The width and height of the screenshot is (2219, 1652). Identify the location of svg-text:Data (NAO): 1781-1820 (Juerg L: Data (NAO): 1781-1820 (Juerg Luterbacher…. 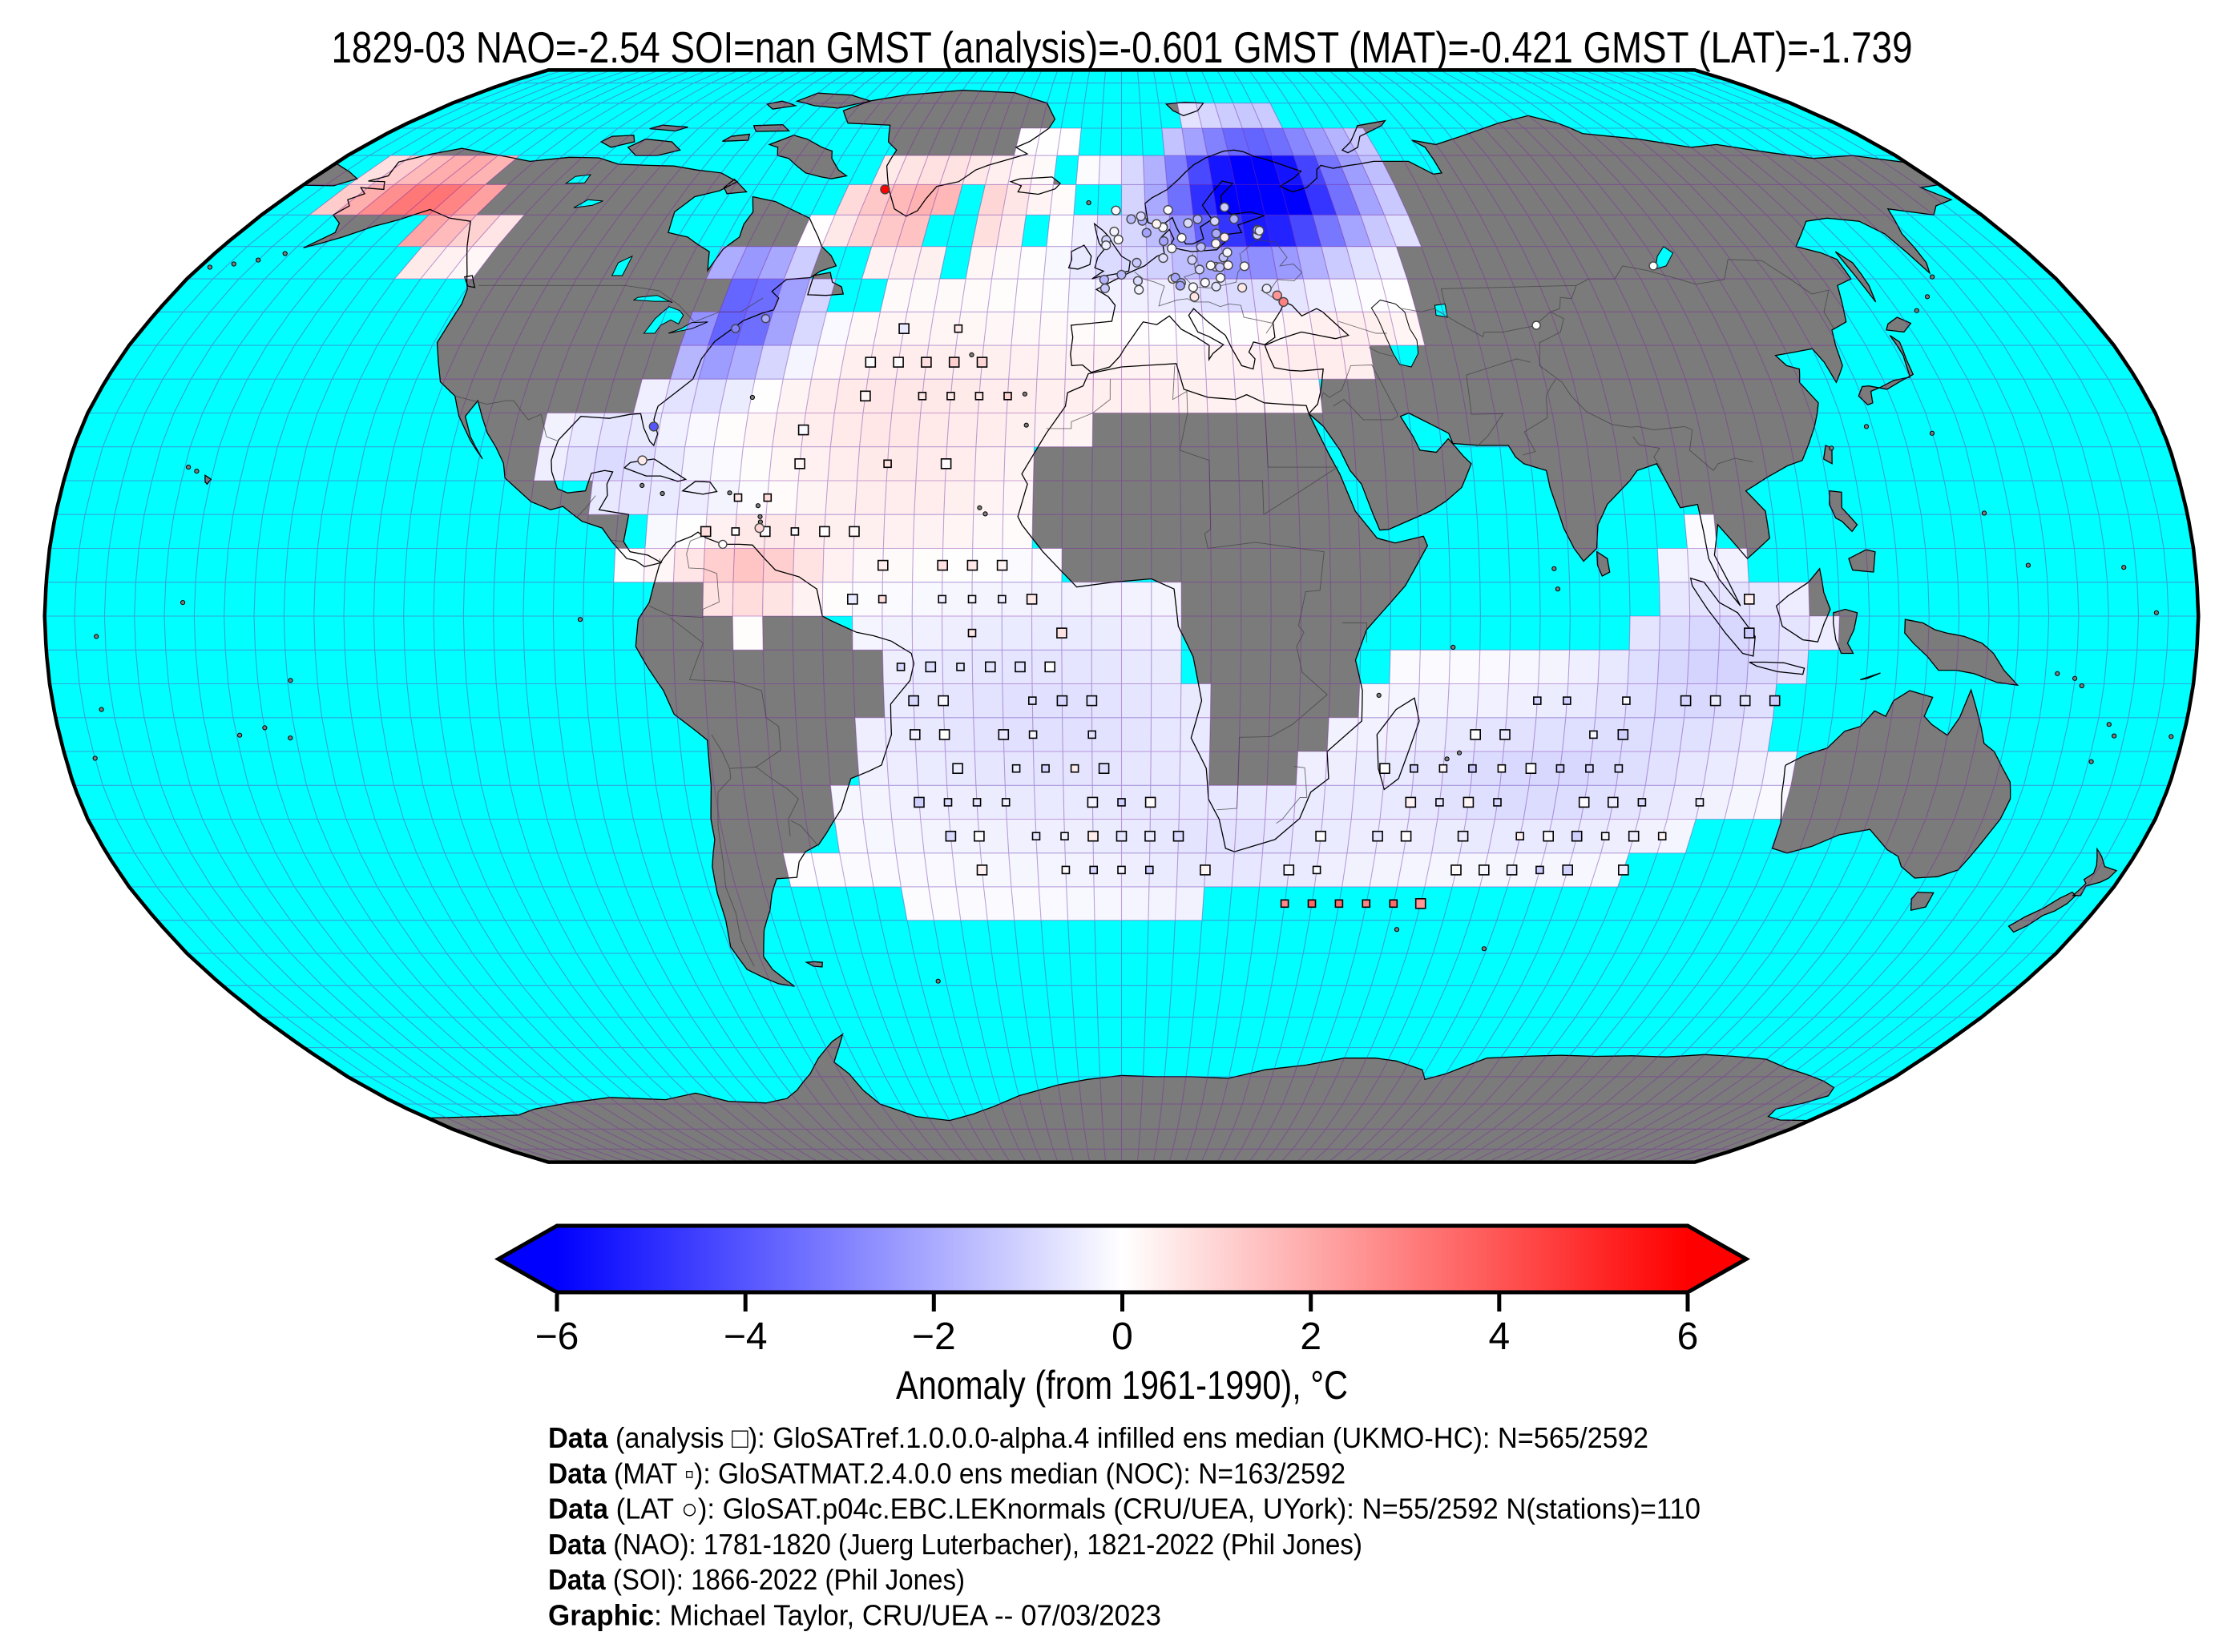
(955, 1544).